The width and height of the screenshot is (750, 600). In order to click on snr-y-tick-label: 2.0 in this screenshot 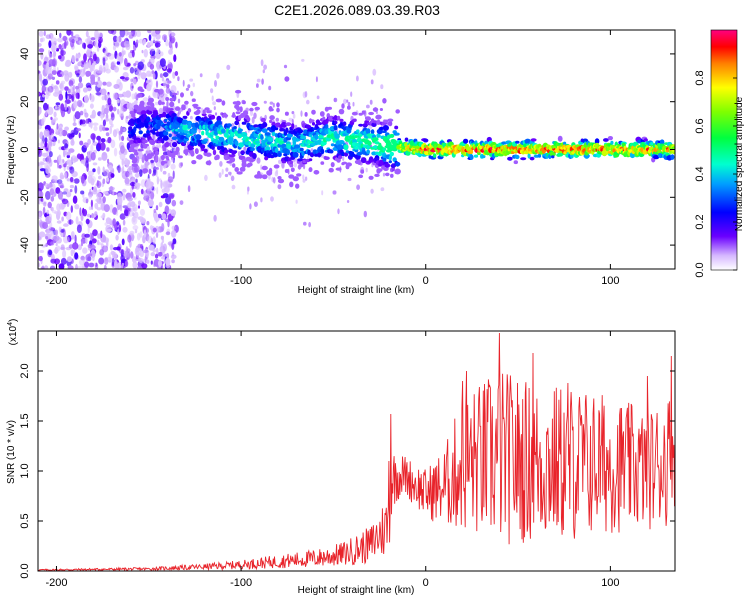, I will do `click(25, 370)`.